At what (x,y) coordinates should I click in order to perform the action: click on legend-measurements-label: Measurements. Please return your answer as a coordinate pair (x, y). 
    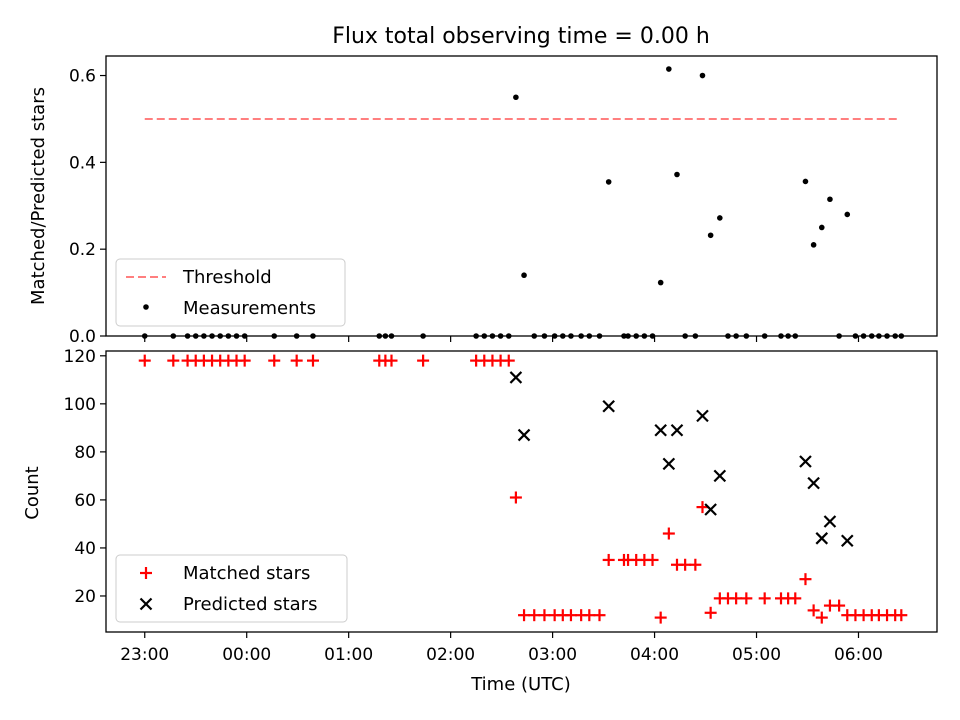
    Looking at the image, I should click on (249, 308).